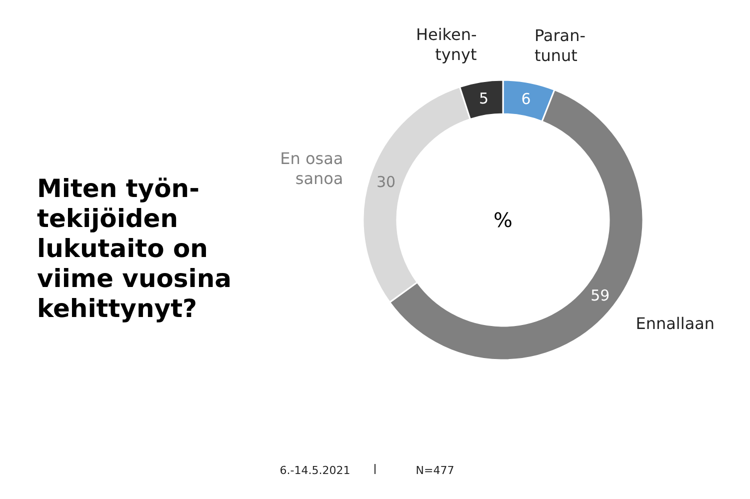 This screenshot has width=750, height=499. Describe the element at coordinates (315, 470) in the screenshot. I see `text: 6.-14.5.2021` at that location.